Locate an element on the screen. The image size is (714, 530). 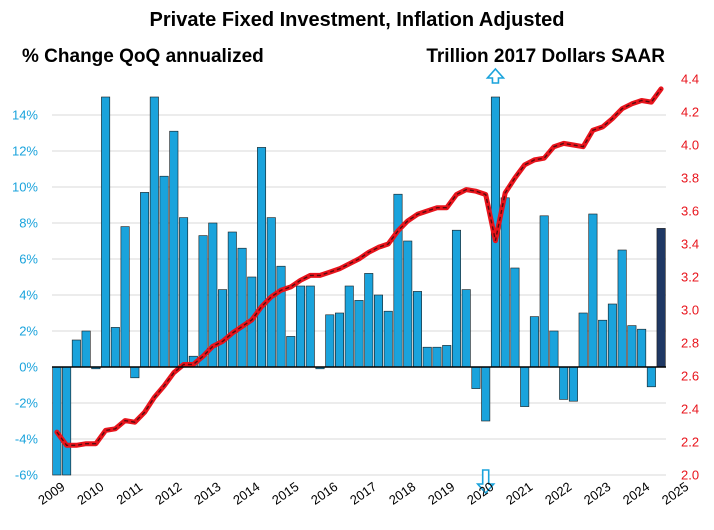
x-tick-label: 2017 is located at coordinates (363, 493).